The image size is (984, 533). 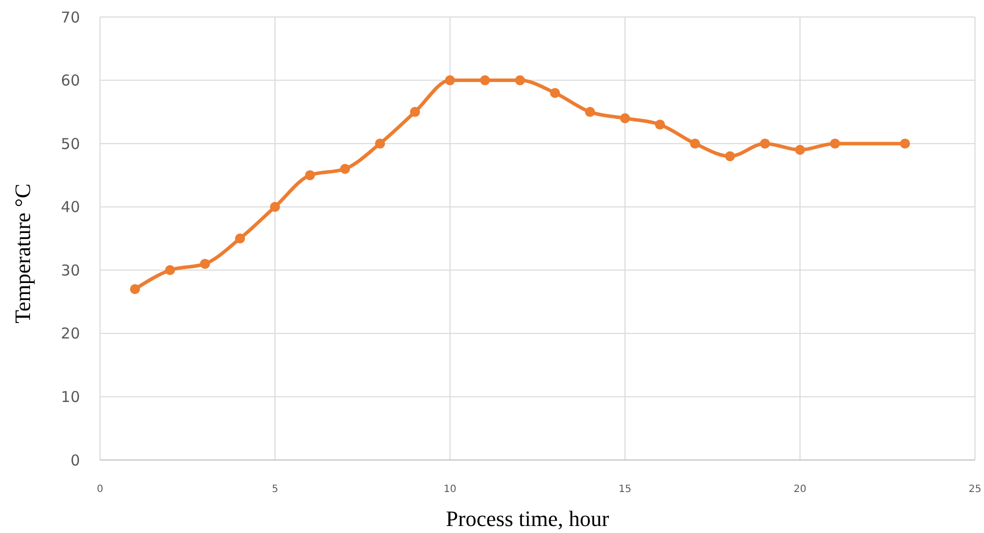 I want to click on y-axis-title: Temperature °C, so click(x=22, y=254).